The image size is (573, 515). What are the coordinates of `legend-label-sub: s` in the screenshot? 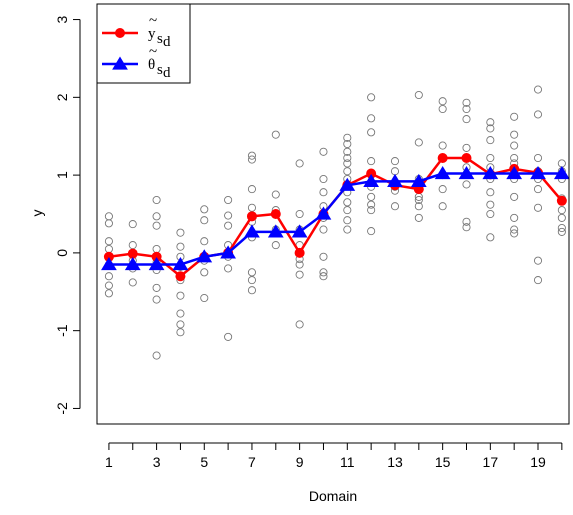 It's located at (160, 39).